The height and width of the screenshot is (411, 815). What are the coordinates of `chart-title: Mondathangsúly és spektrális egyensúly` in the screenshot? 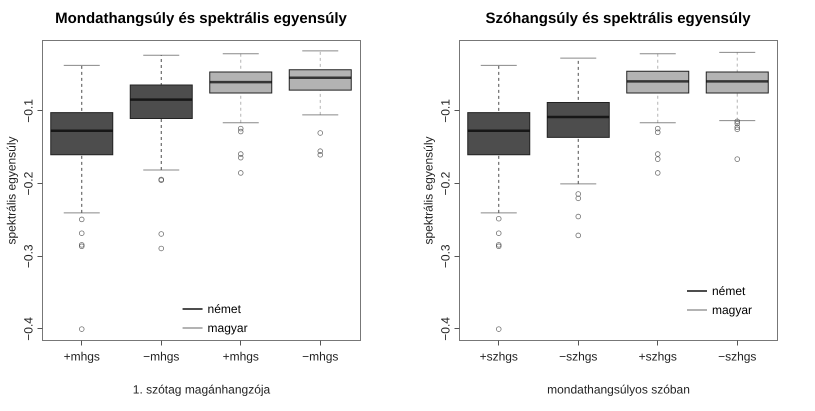 It's located at (201, 18).